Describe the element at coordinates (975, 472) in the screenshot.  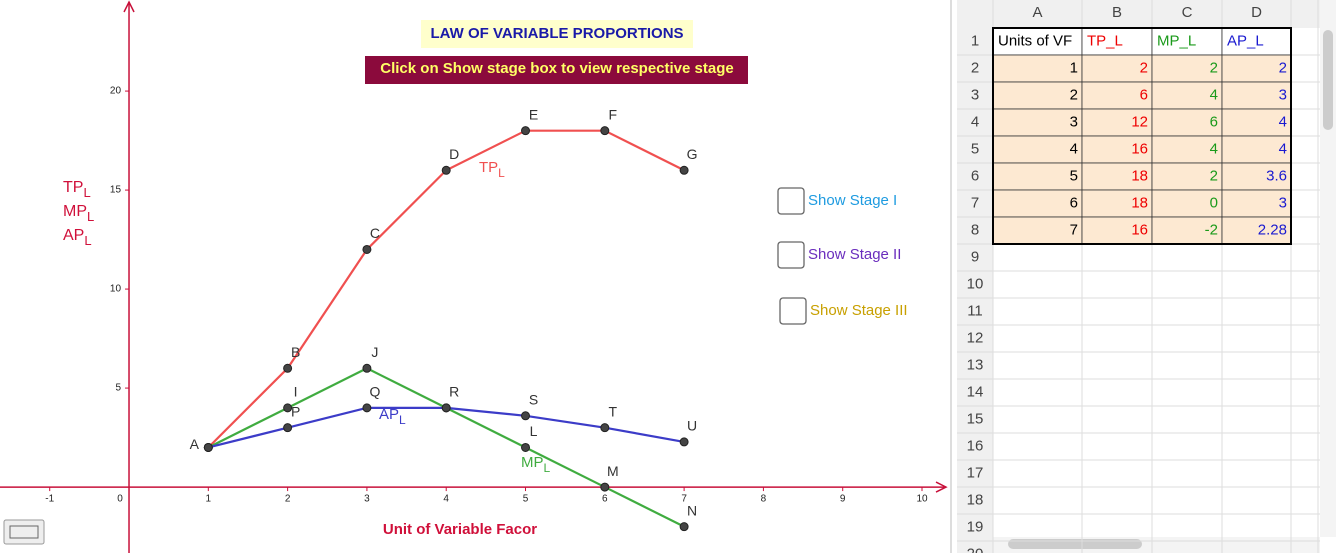
I see `row-header: 17` at that location.